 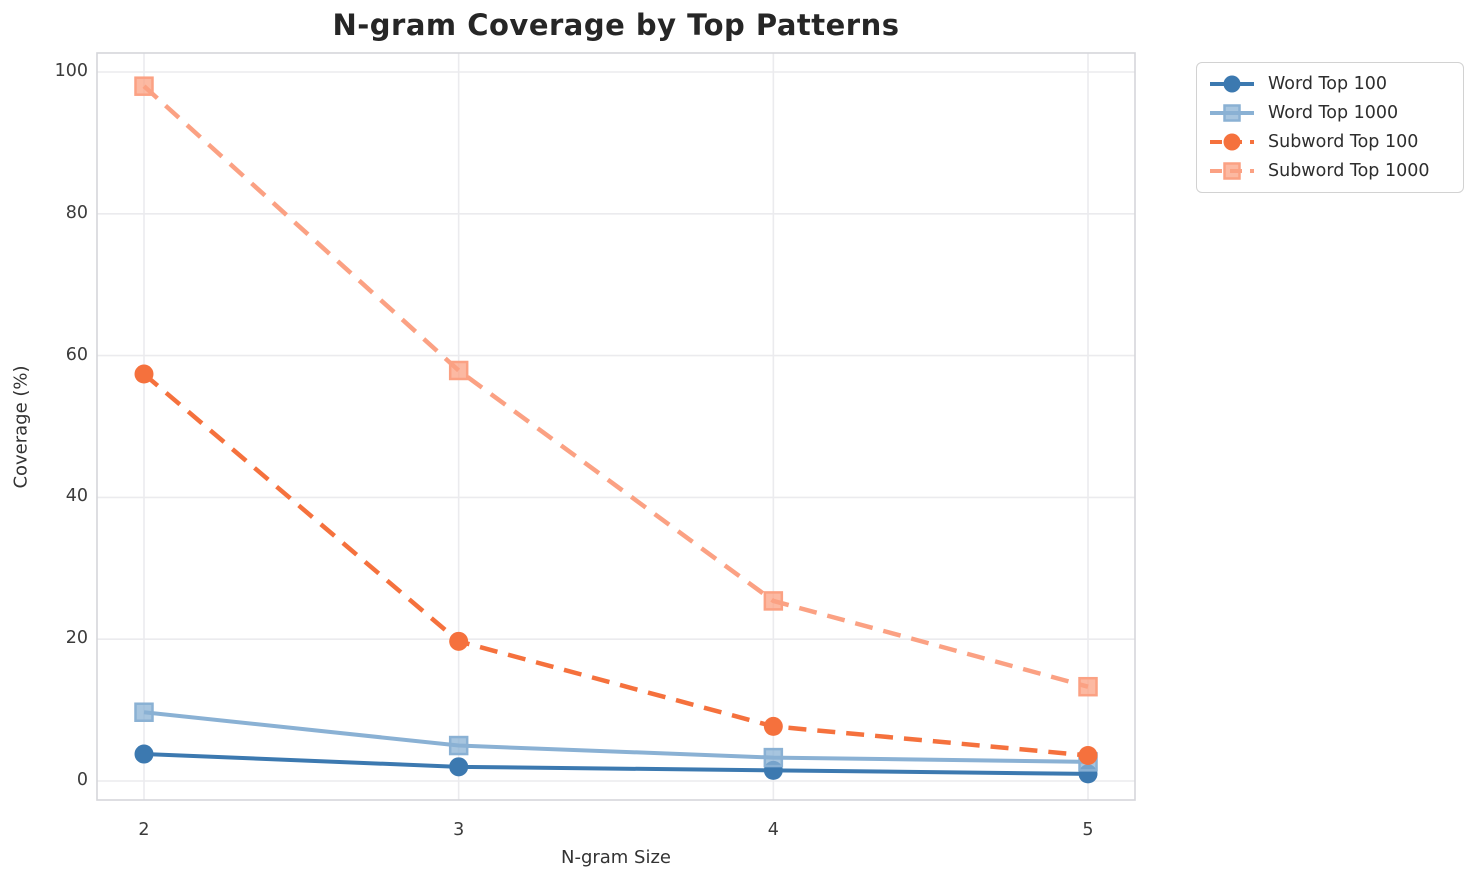 What do you see at coordinates (1232, 113) in the screenshot?
I see `solid-line-square-marker-icon` at bounding box center [1232, 113].